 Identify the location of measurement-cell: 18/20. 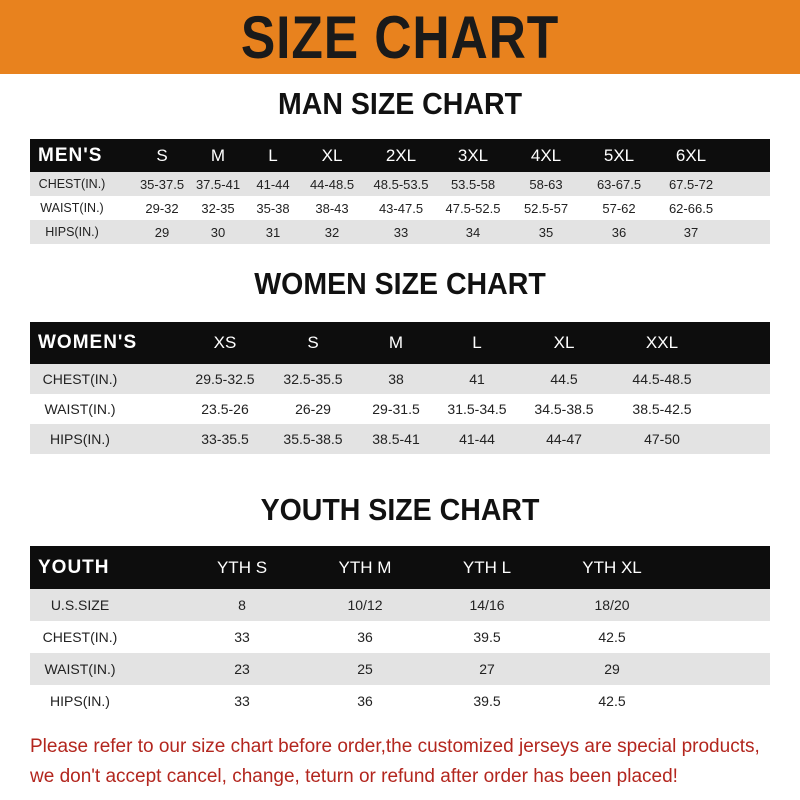
(612, 605).